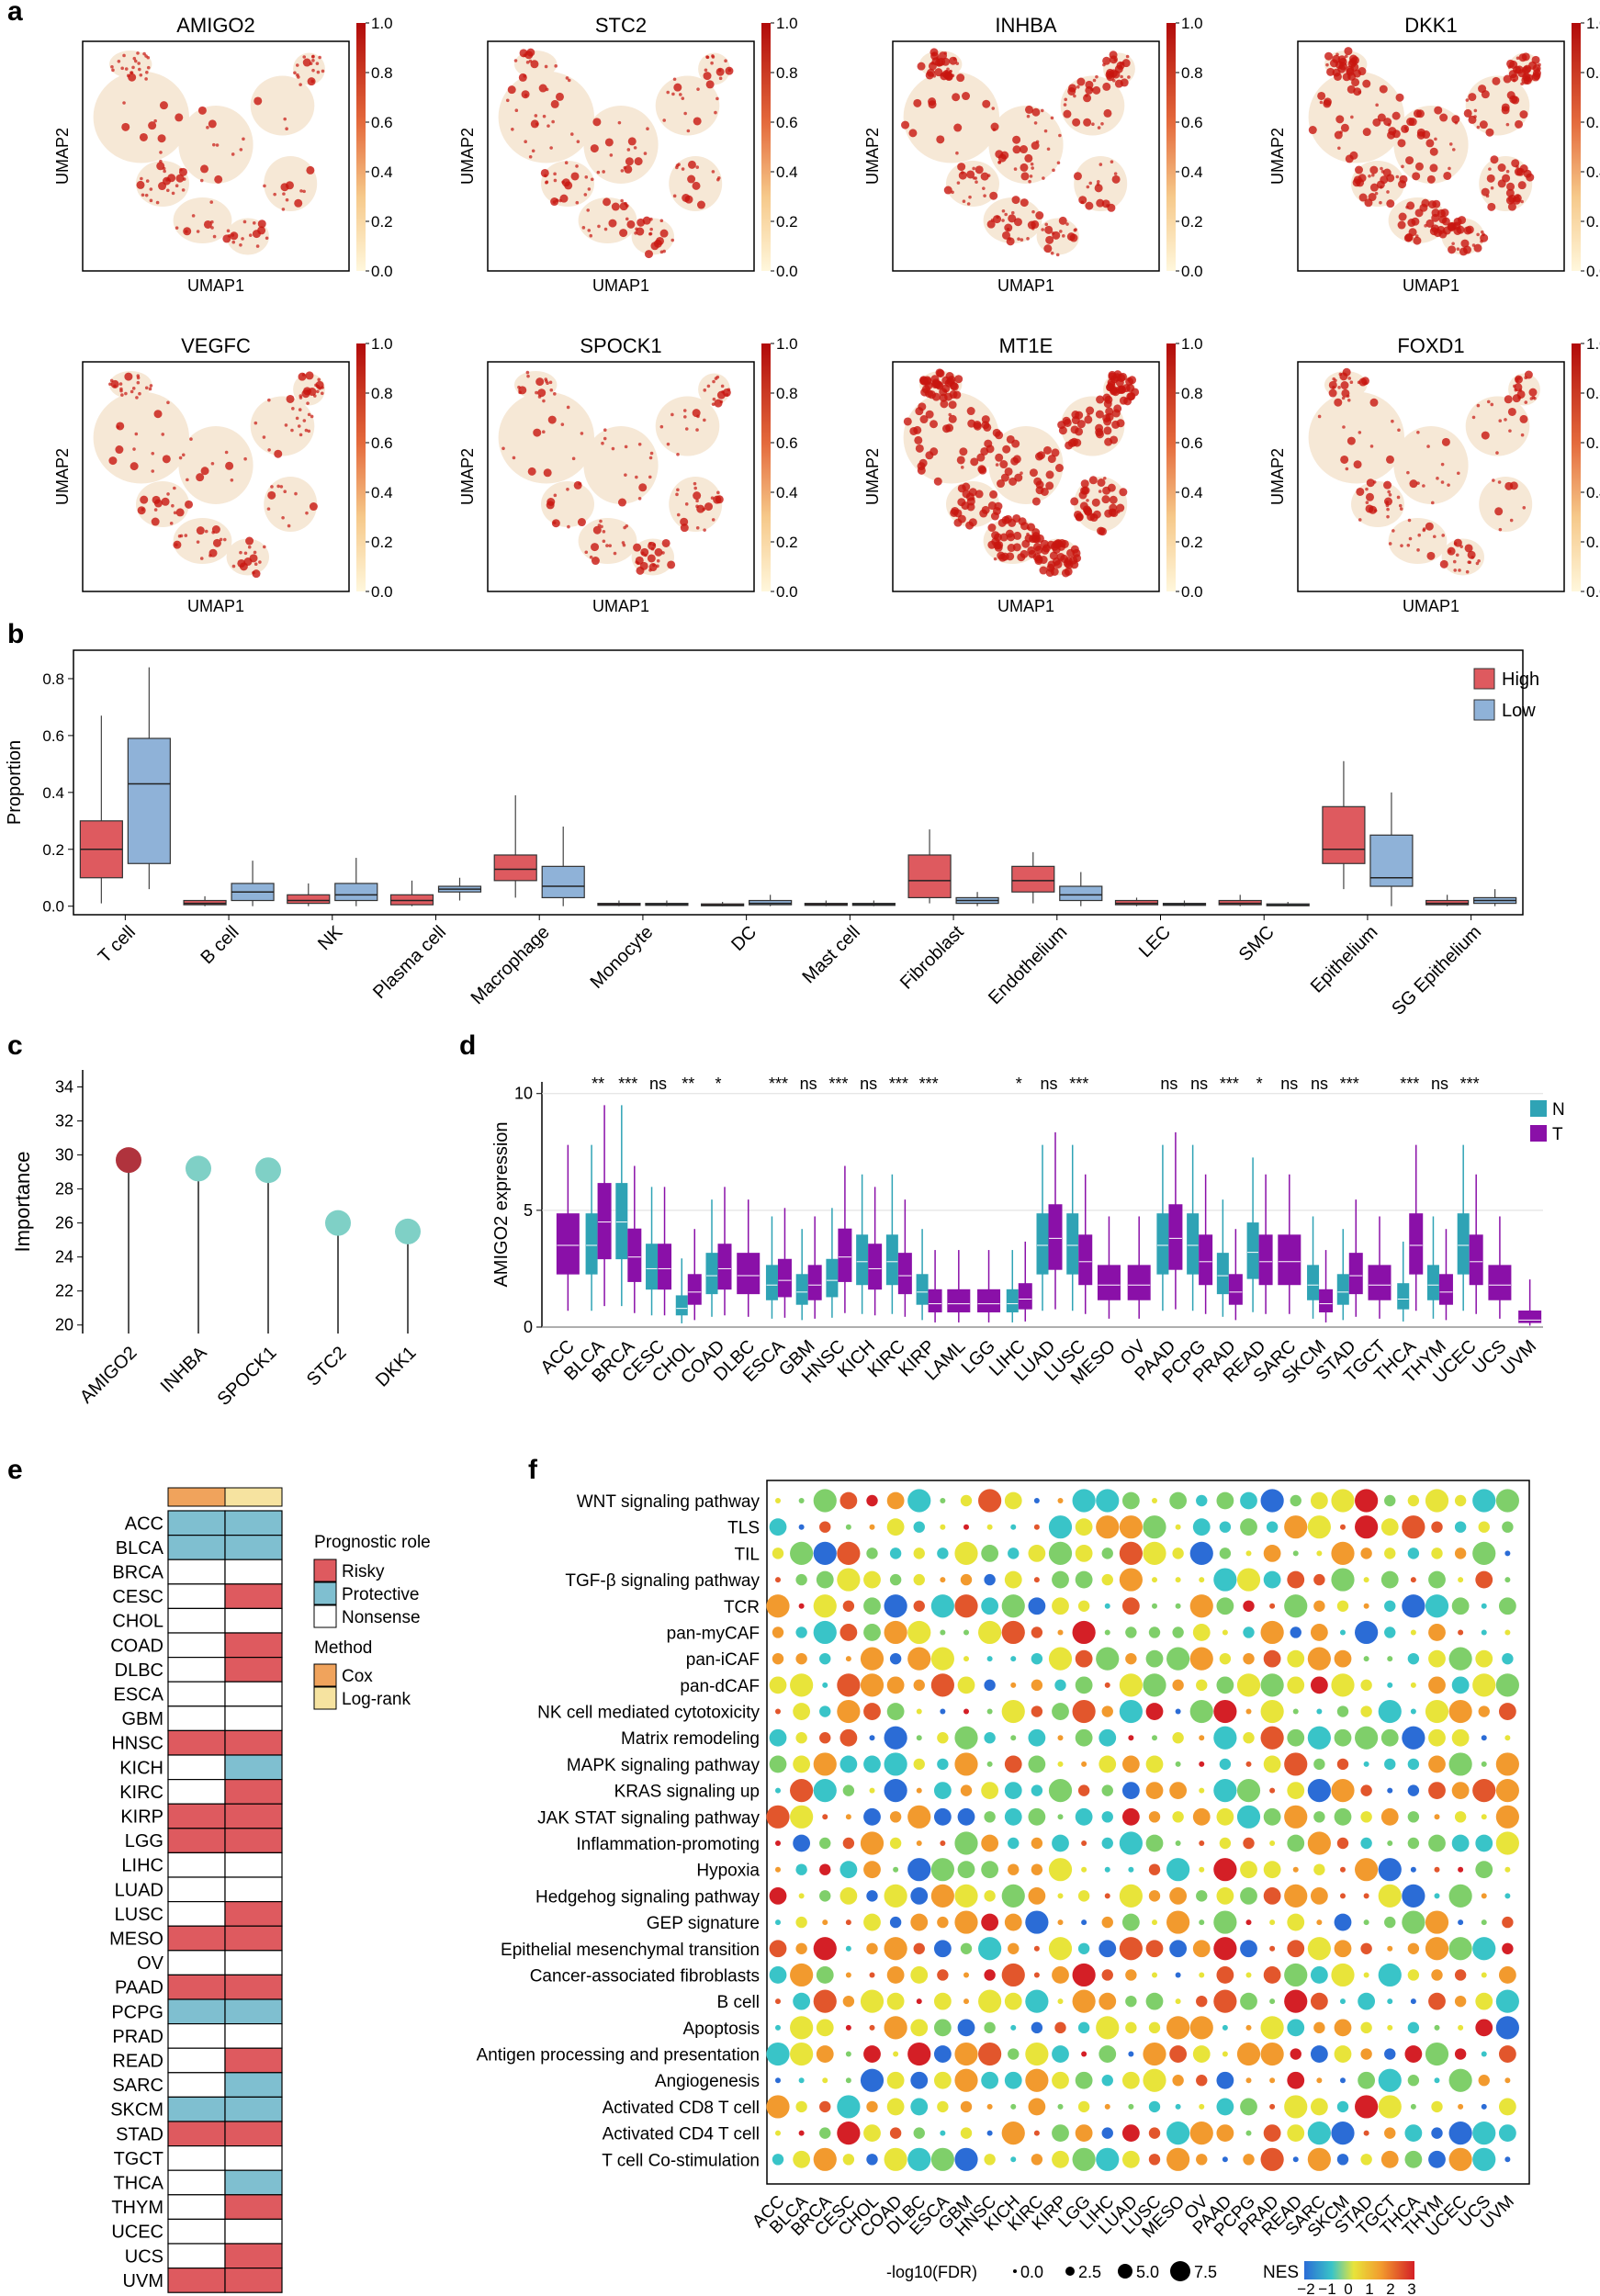 The image size is (1600, 2296). What do you see at coordinates (382, 222) in the screenshot?
I see `colorbar-tick-label: 0.2` at bounding box center [382, 222].